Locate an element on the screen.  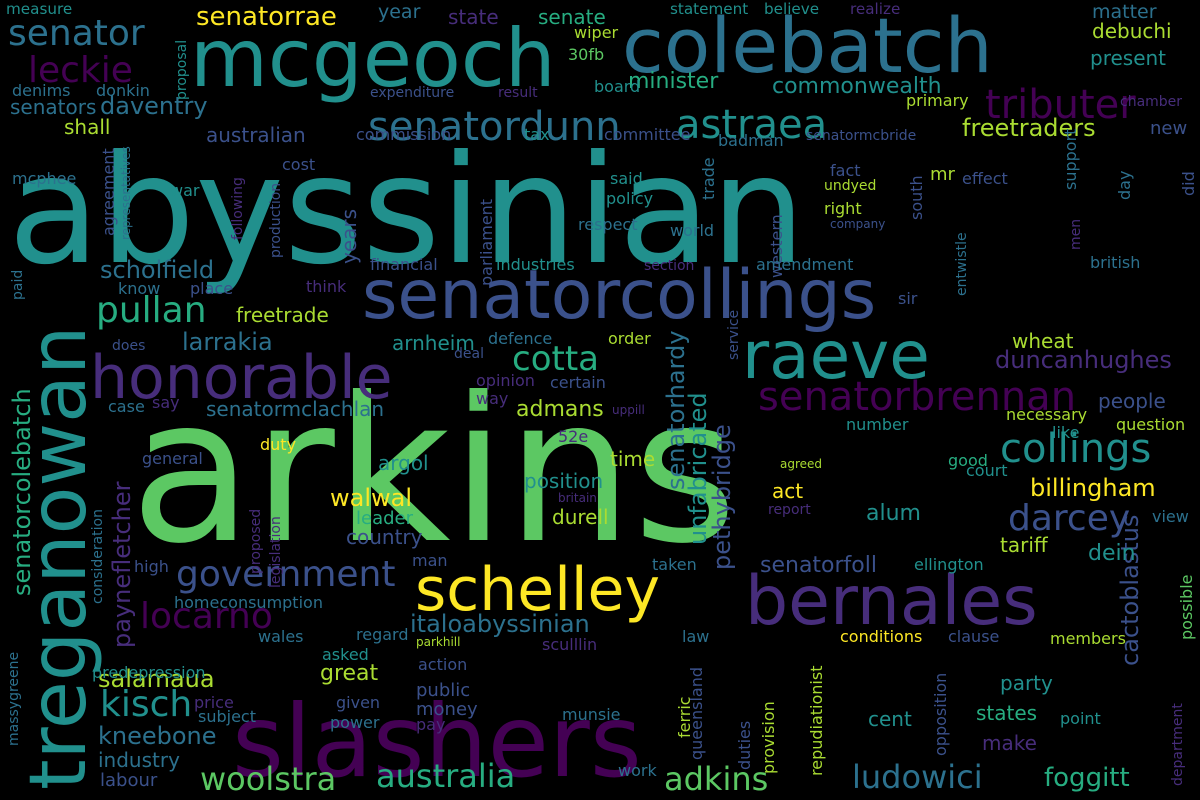
word: way is located at coordinates (492, 398).